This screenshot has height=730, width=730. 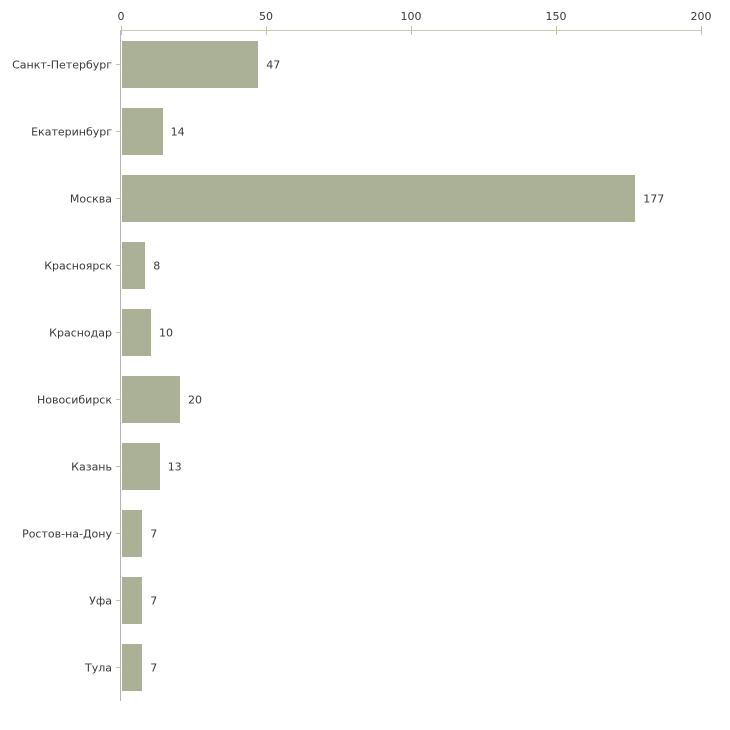 I want to click on x-axis-tick-label: 0, so click(x=121, y=16).